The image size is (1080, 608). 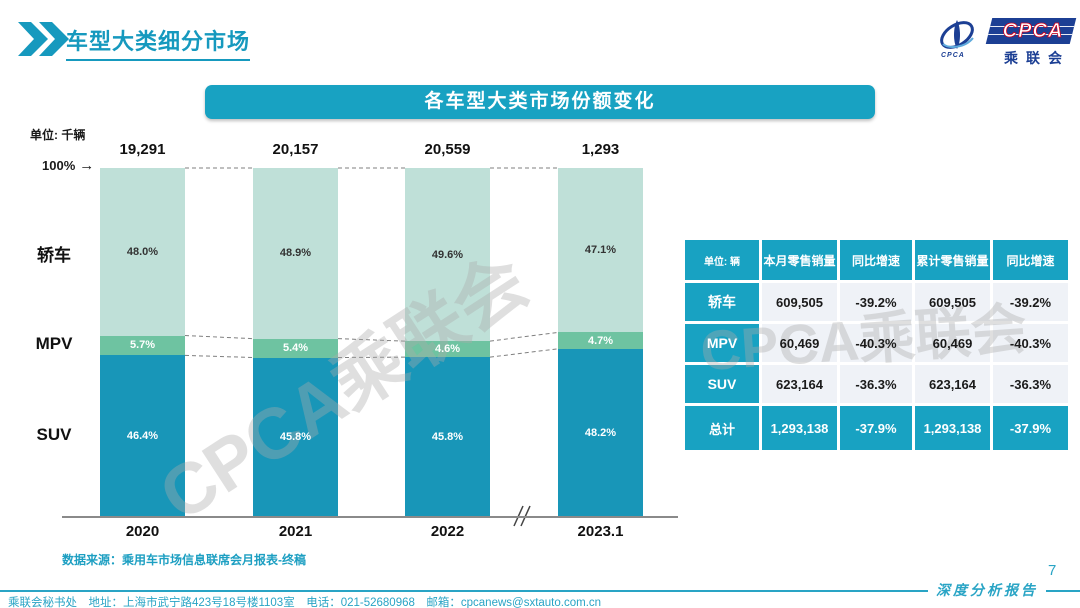 I want to click on page-title: 车型大类细分市场, so click(x=158, y=42).